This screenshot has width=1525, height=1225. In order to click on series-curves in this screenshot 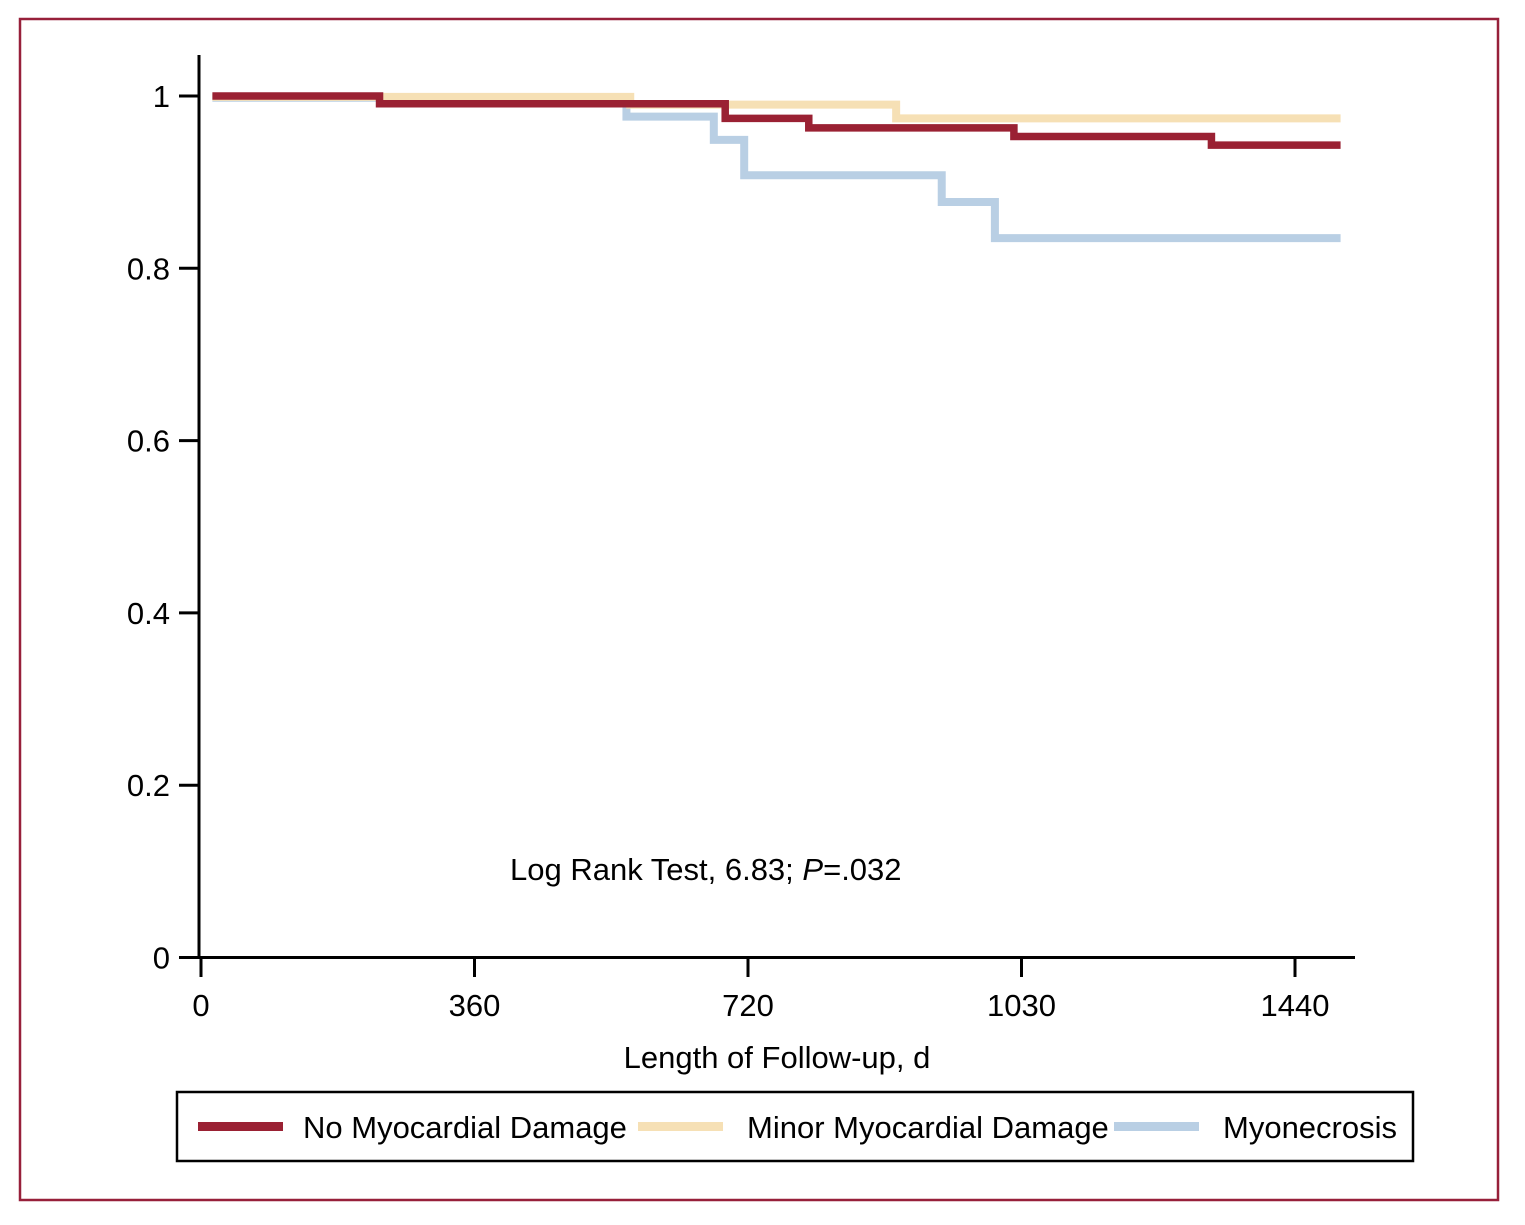, I will do `click(776, 167)`.